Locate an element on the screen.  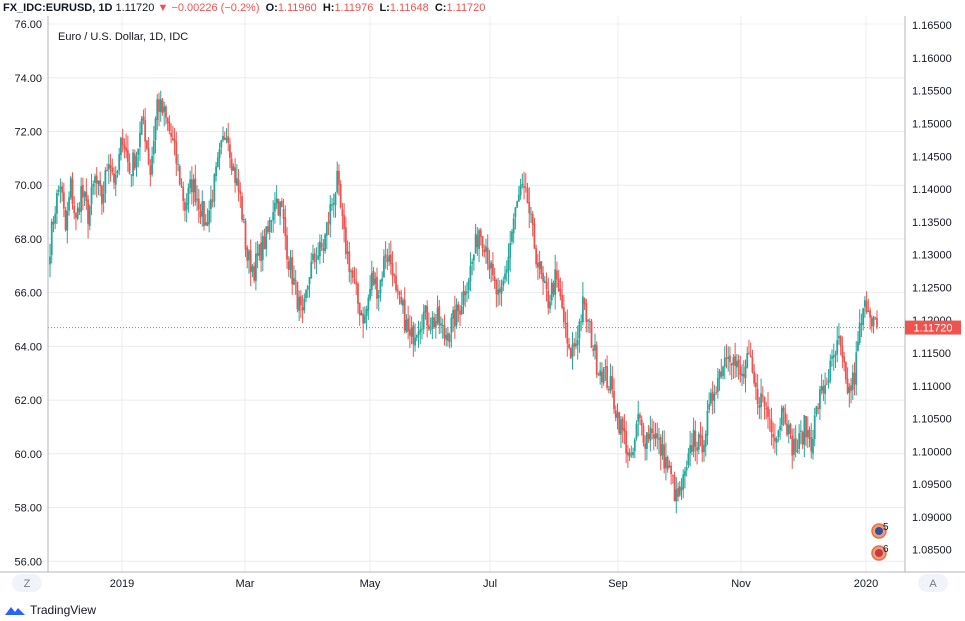
symbol-name: FX_IDC:EURUSD, 1D is located at coordinates (58, 8).